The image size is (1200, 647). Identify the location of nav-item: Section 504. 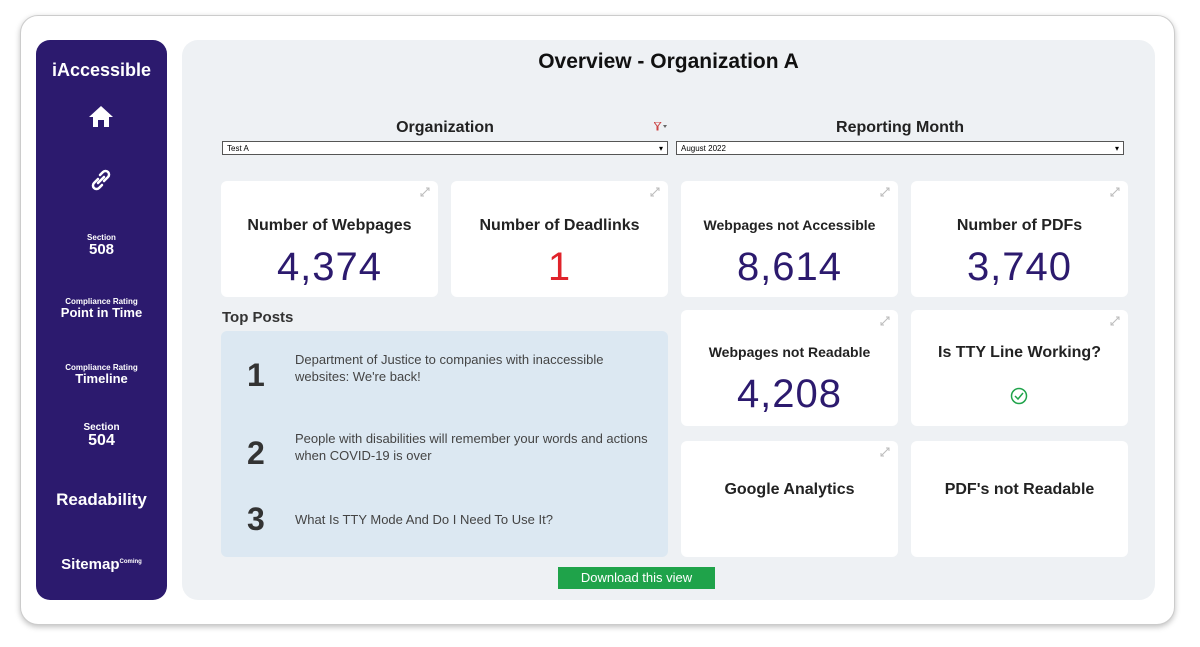
(101, 436).